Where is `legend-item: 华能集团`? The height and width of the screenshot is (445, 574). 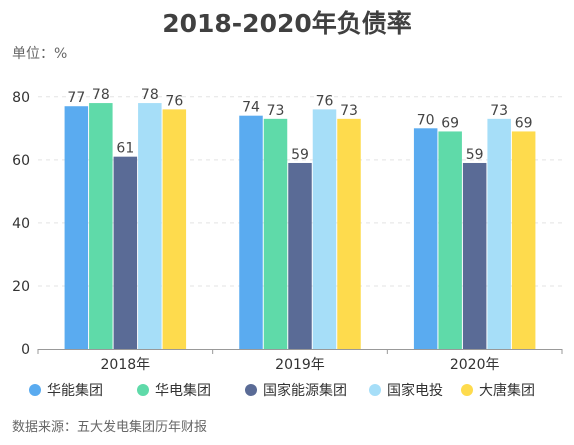 legend-item: 华能集团 is located at coordinates (66, 390).